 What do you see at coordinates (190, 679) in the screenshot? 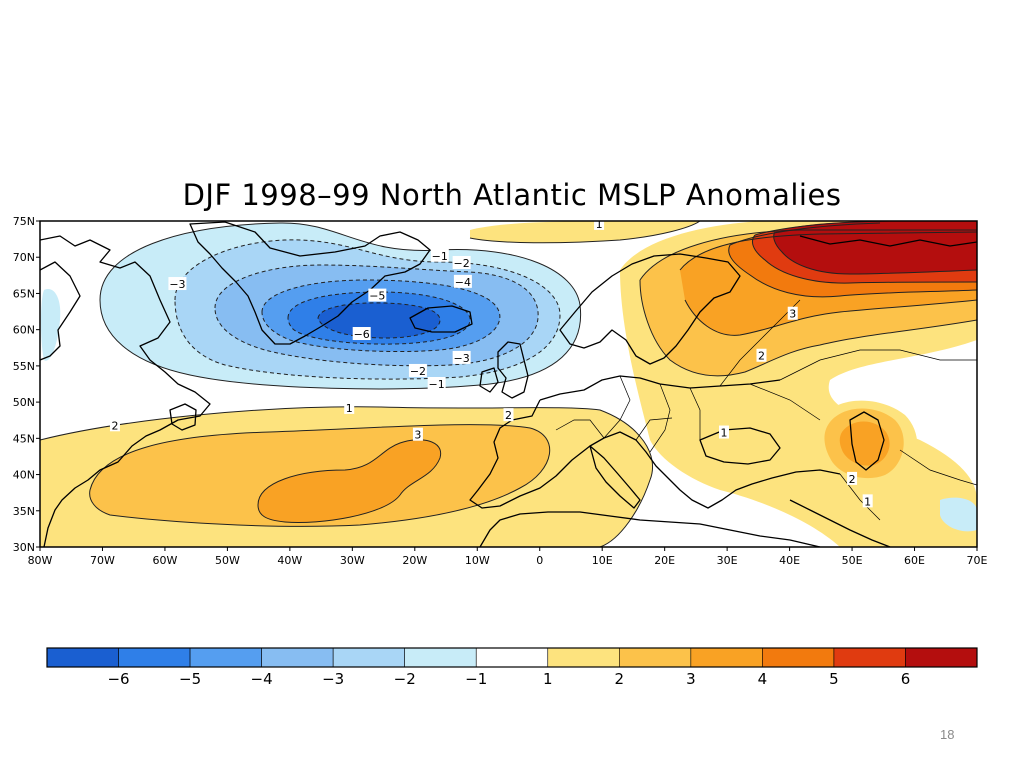
I see `colorbar-label: −5` at bounding box center [190, 679].